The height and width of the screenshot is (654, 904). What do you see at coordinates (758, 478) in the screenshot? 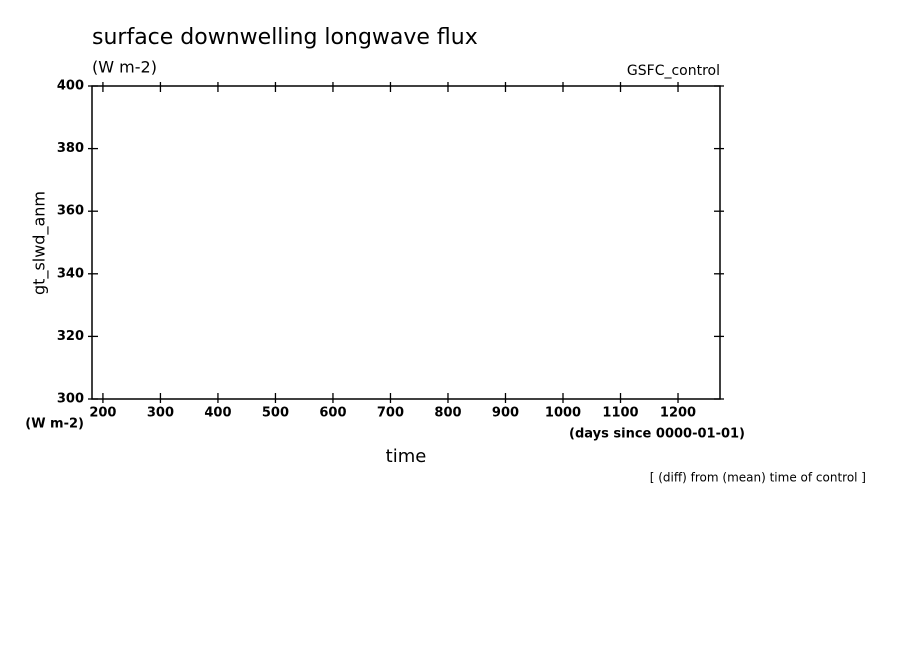
I see `note: [ (diff) from (mean) time of control ]` at bounding box center [758, 478].